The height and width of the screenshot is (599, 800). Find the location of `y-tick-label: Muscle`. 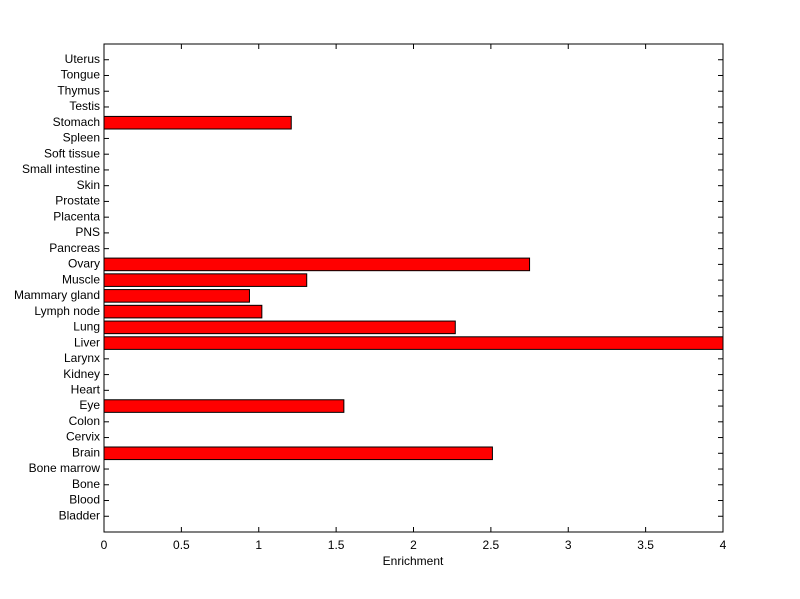

y-tick-label: Muscle is located at coordinates (81, 279).